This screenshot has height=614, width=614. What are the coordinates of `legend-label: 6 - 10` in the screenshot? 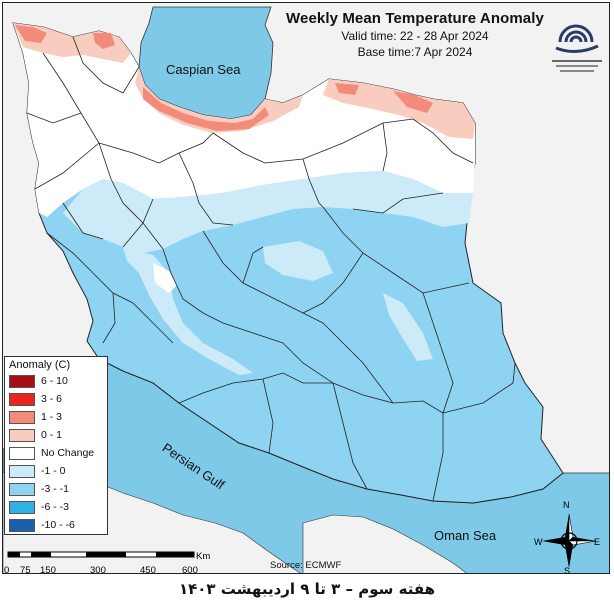 It's located at (54, 381).